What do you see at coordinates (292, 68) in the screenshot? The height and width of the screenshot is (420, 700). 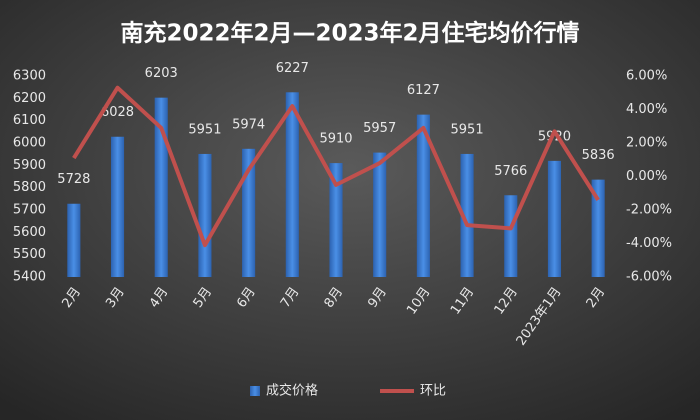 I see `data-label: 6227` at bounding box center [292, 68].